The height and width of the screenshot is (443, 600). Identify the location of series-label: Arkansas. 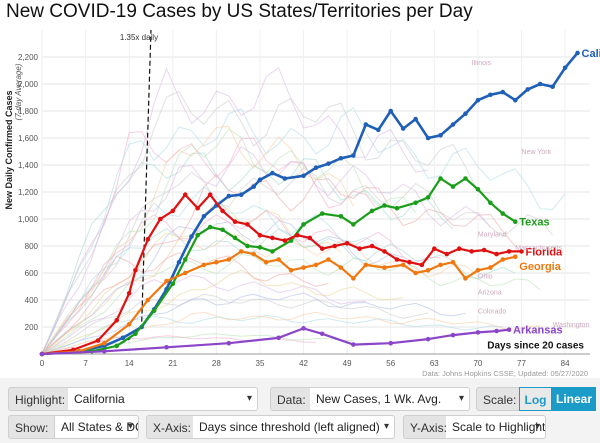
(538, 331).